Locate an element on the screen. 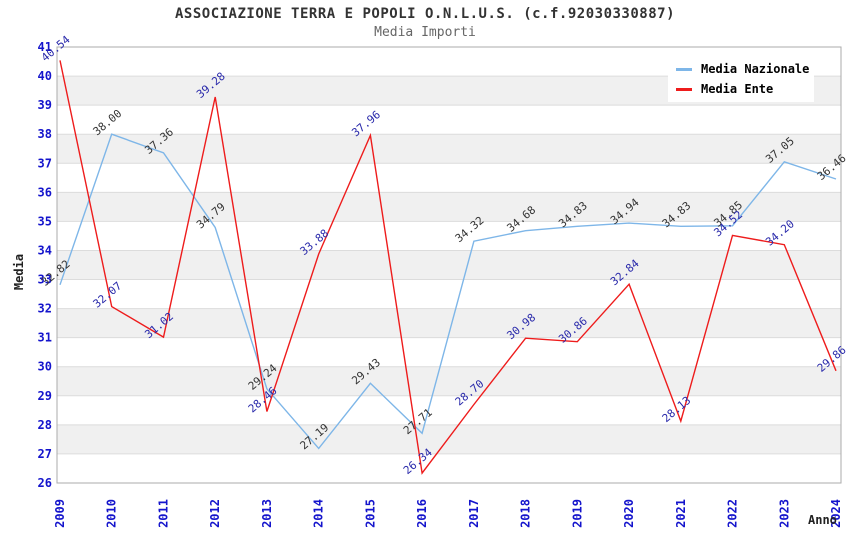 This screenshot has height=550, width=850. y-tick-label: 34 is located at coordinates (45, 250).